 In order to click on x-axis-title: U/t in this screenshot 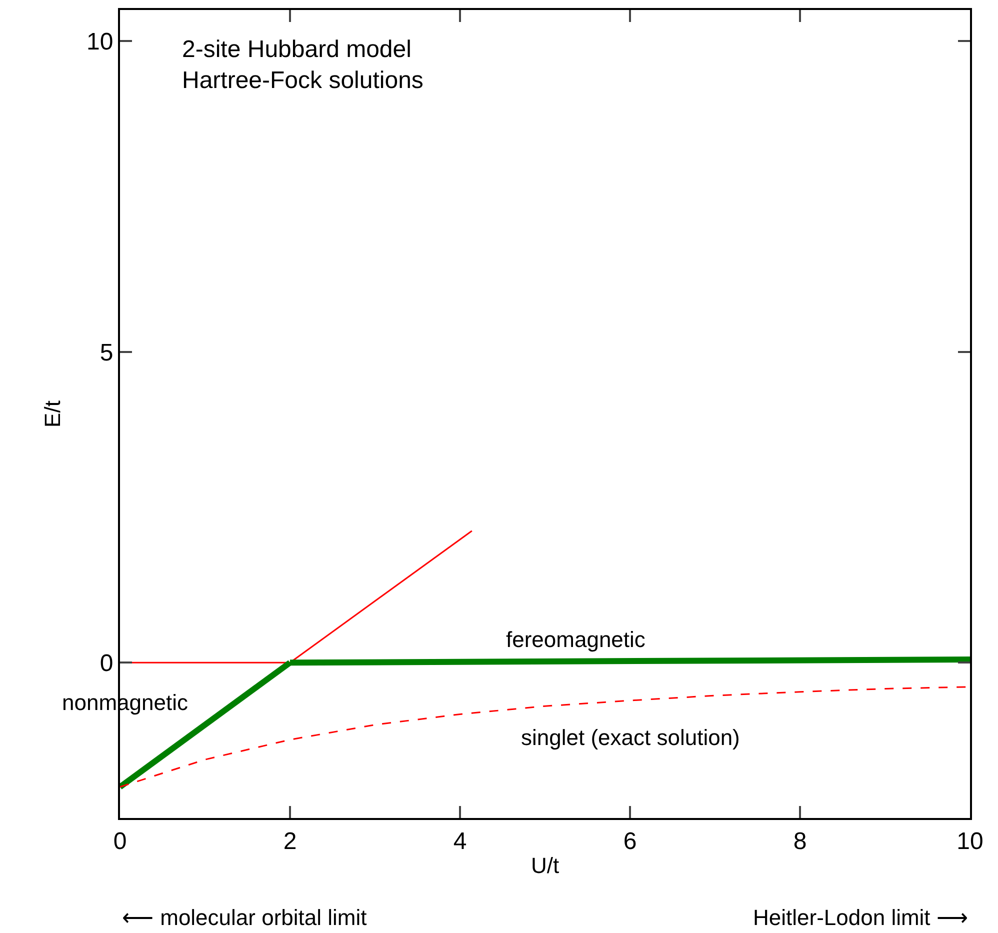, I will do `click(545, 865)`.